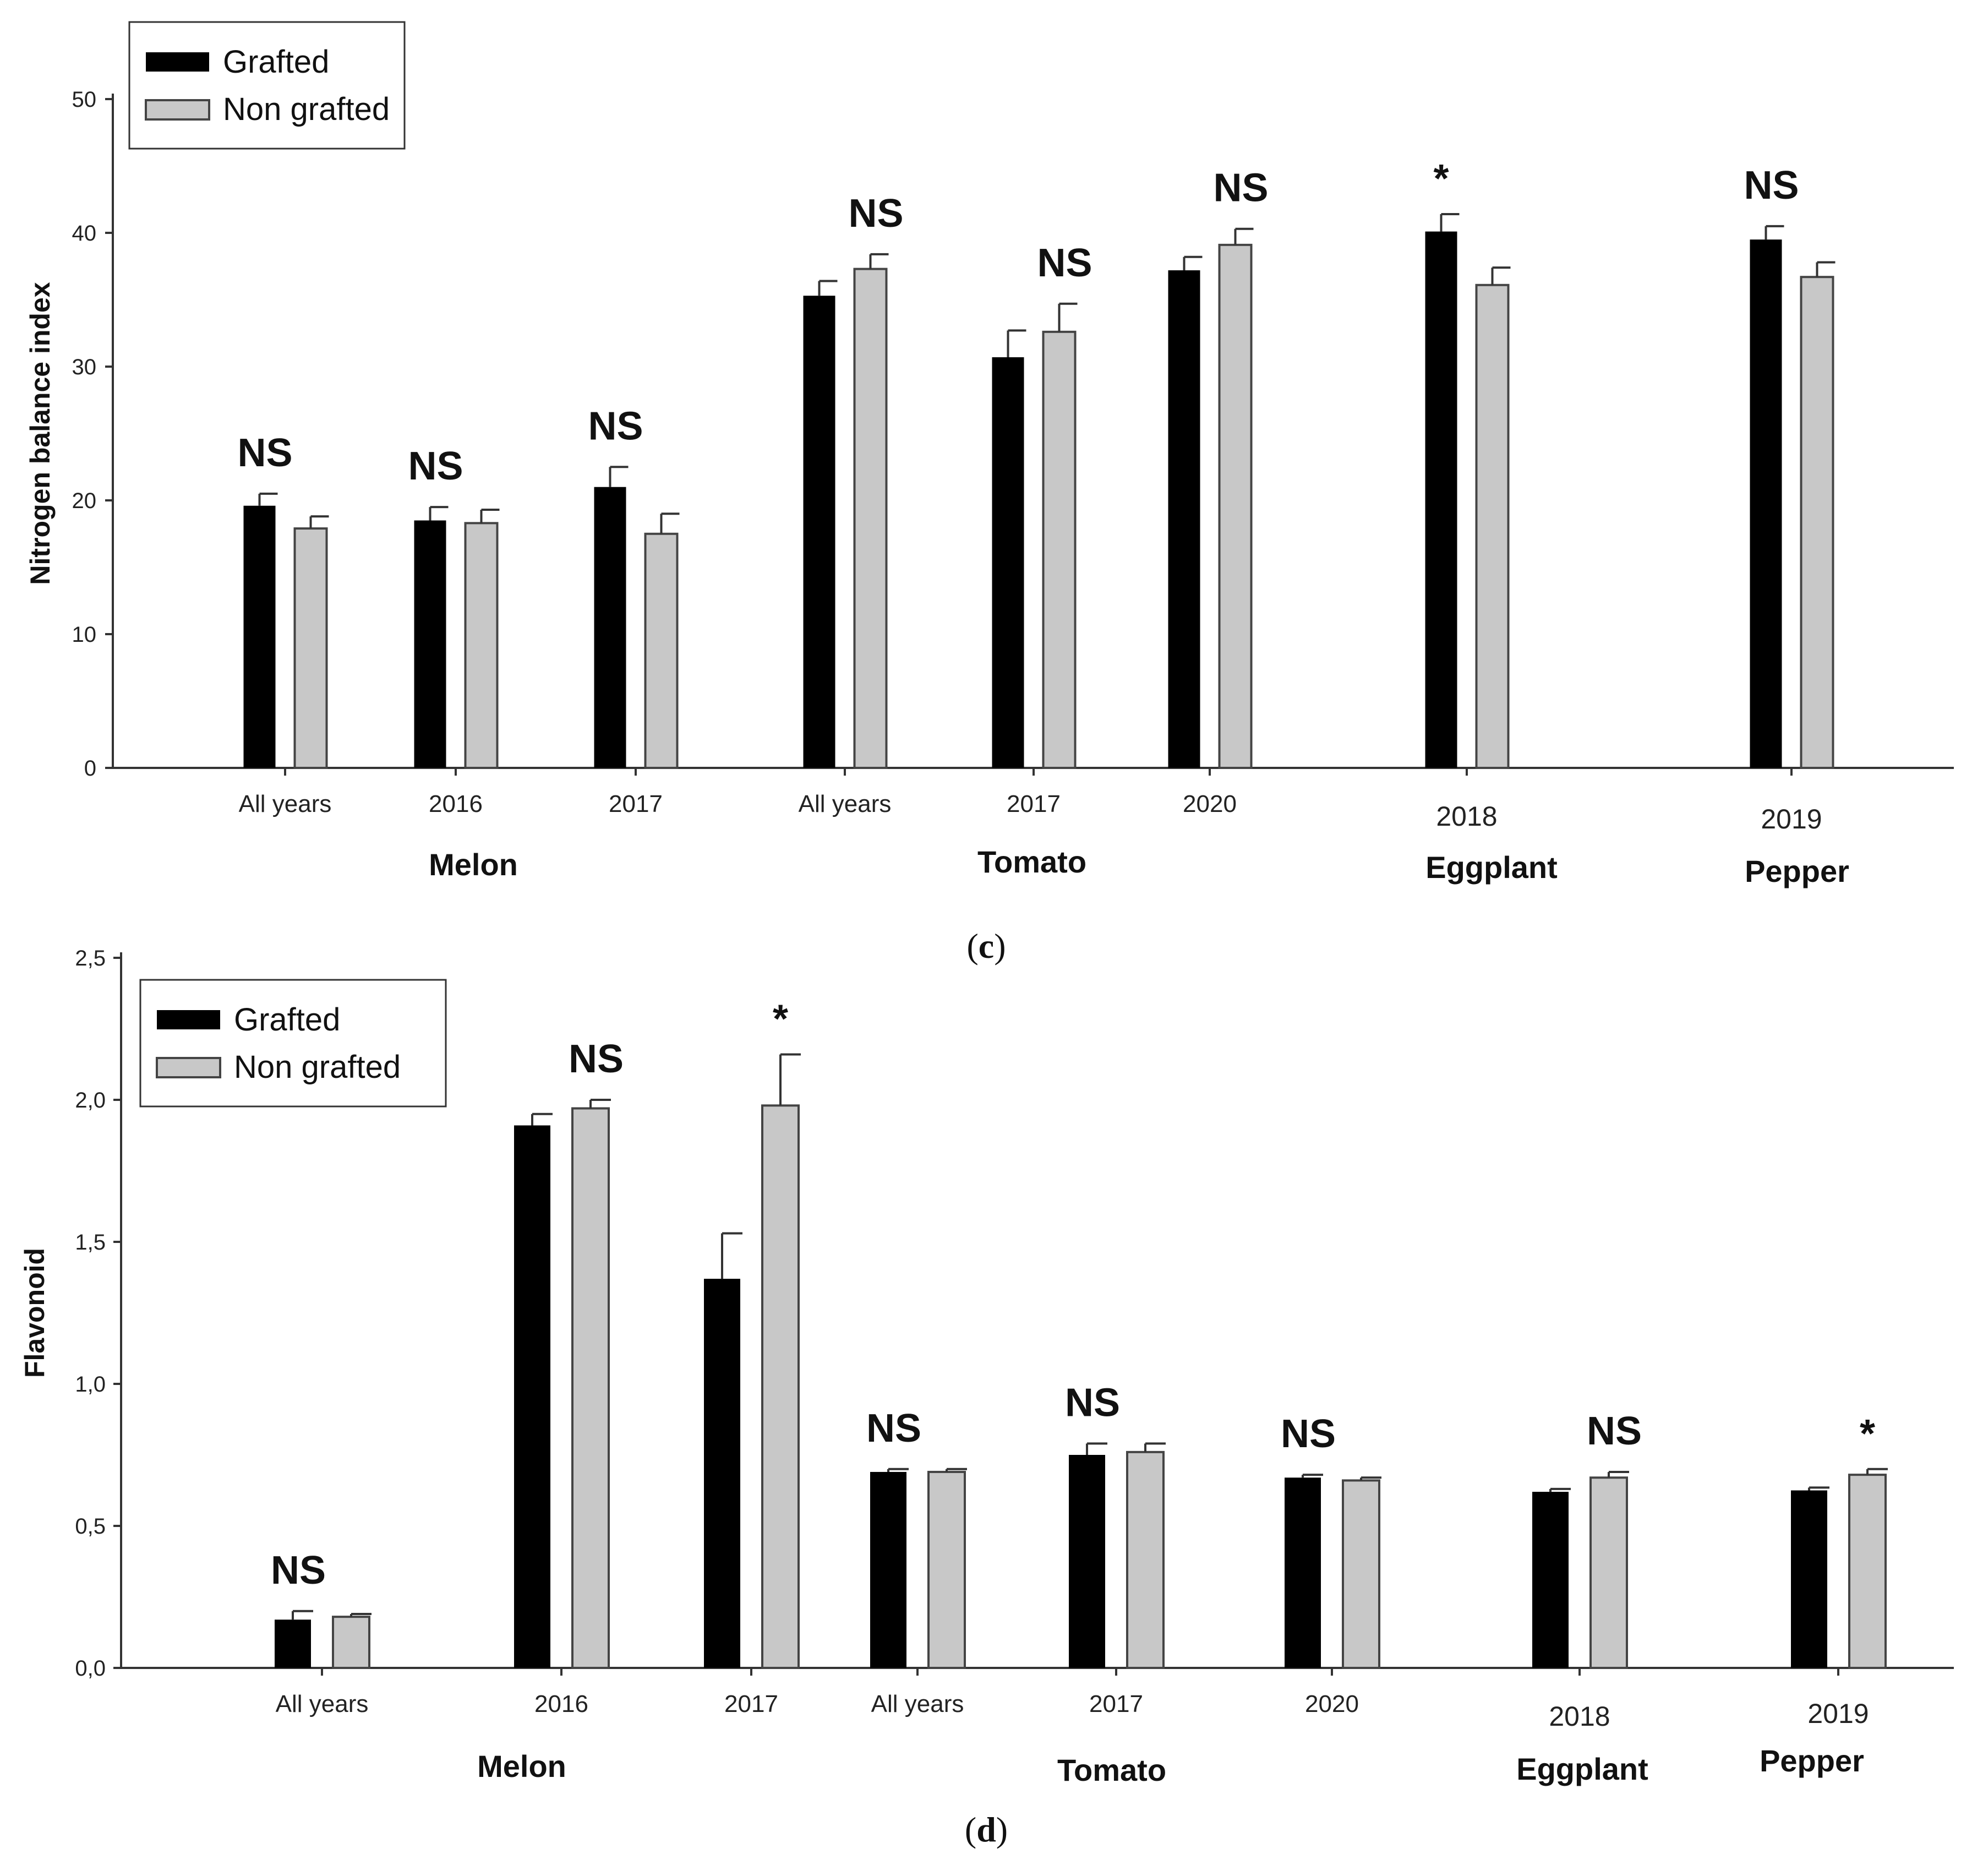  I want to click on y-tick-label: 0,0, so click(90, 1668).